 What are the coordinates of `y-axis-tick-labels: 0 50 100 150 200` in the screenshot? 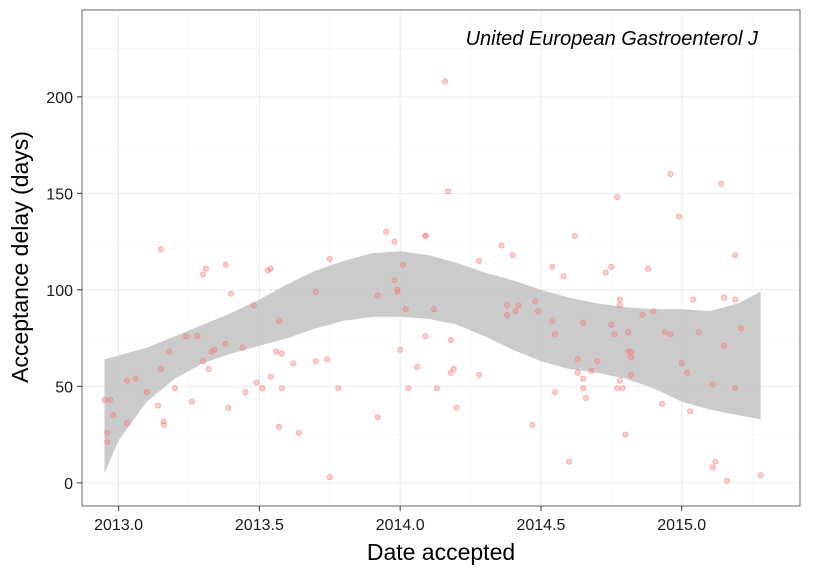 It's located at (59, 291).